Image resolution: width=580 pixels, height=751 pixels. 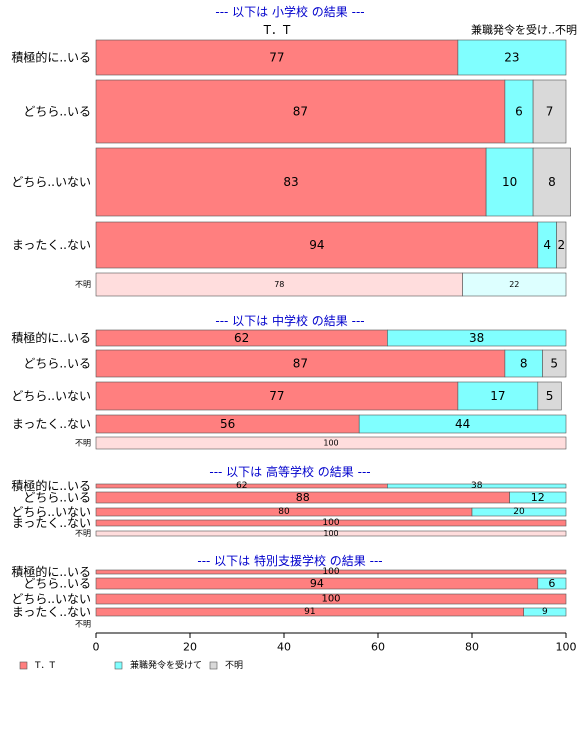 I want to click on segment-header-label: T．T, so click(x=277, y=30).